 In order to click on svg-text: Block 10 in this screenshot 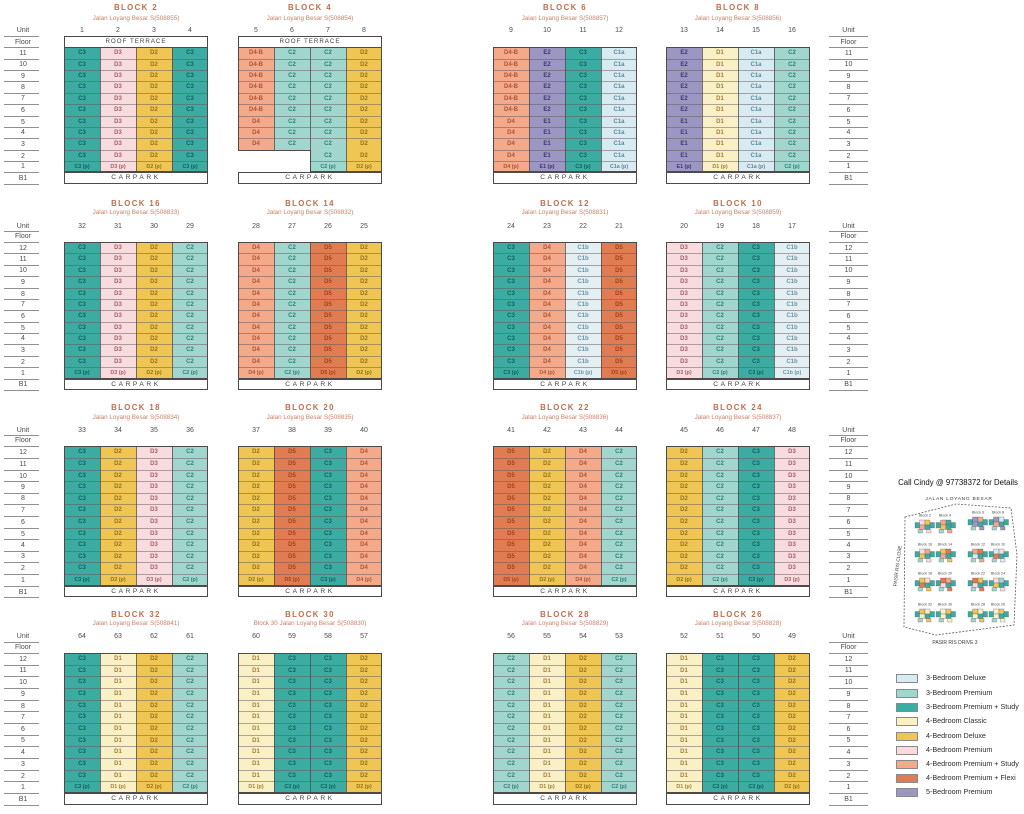, I will do `click(998, 545)`.